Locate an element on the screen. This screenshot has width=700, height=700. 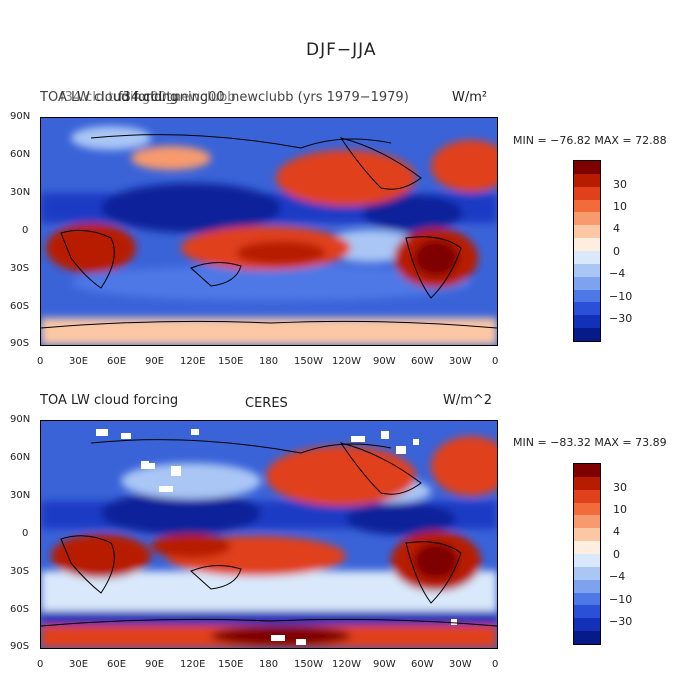
panel2-colorbar is located at coordinates (587, 554).